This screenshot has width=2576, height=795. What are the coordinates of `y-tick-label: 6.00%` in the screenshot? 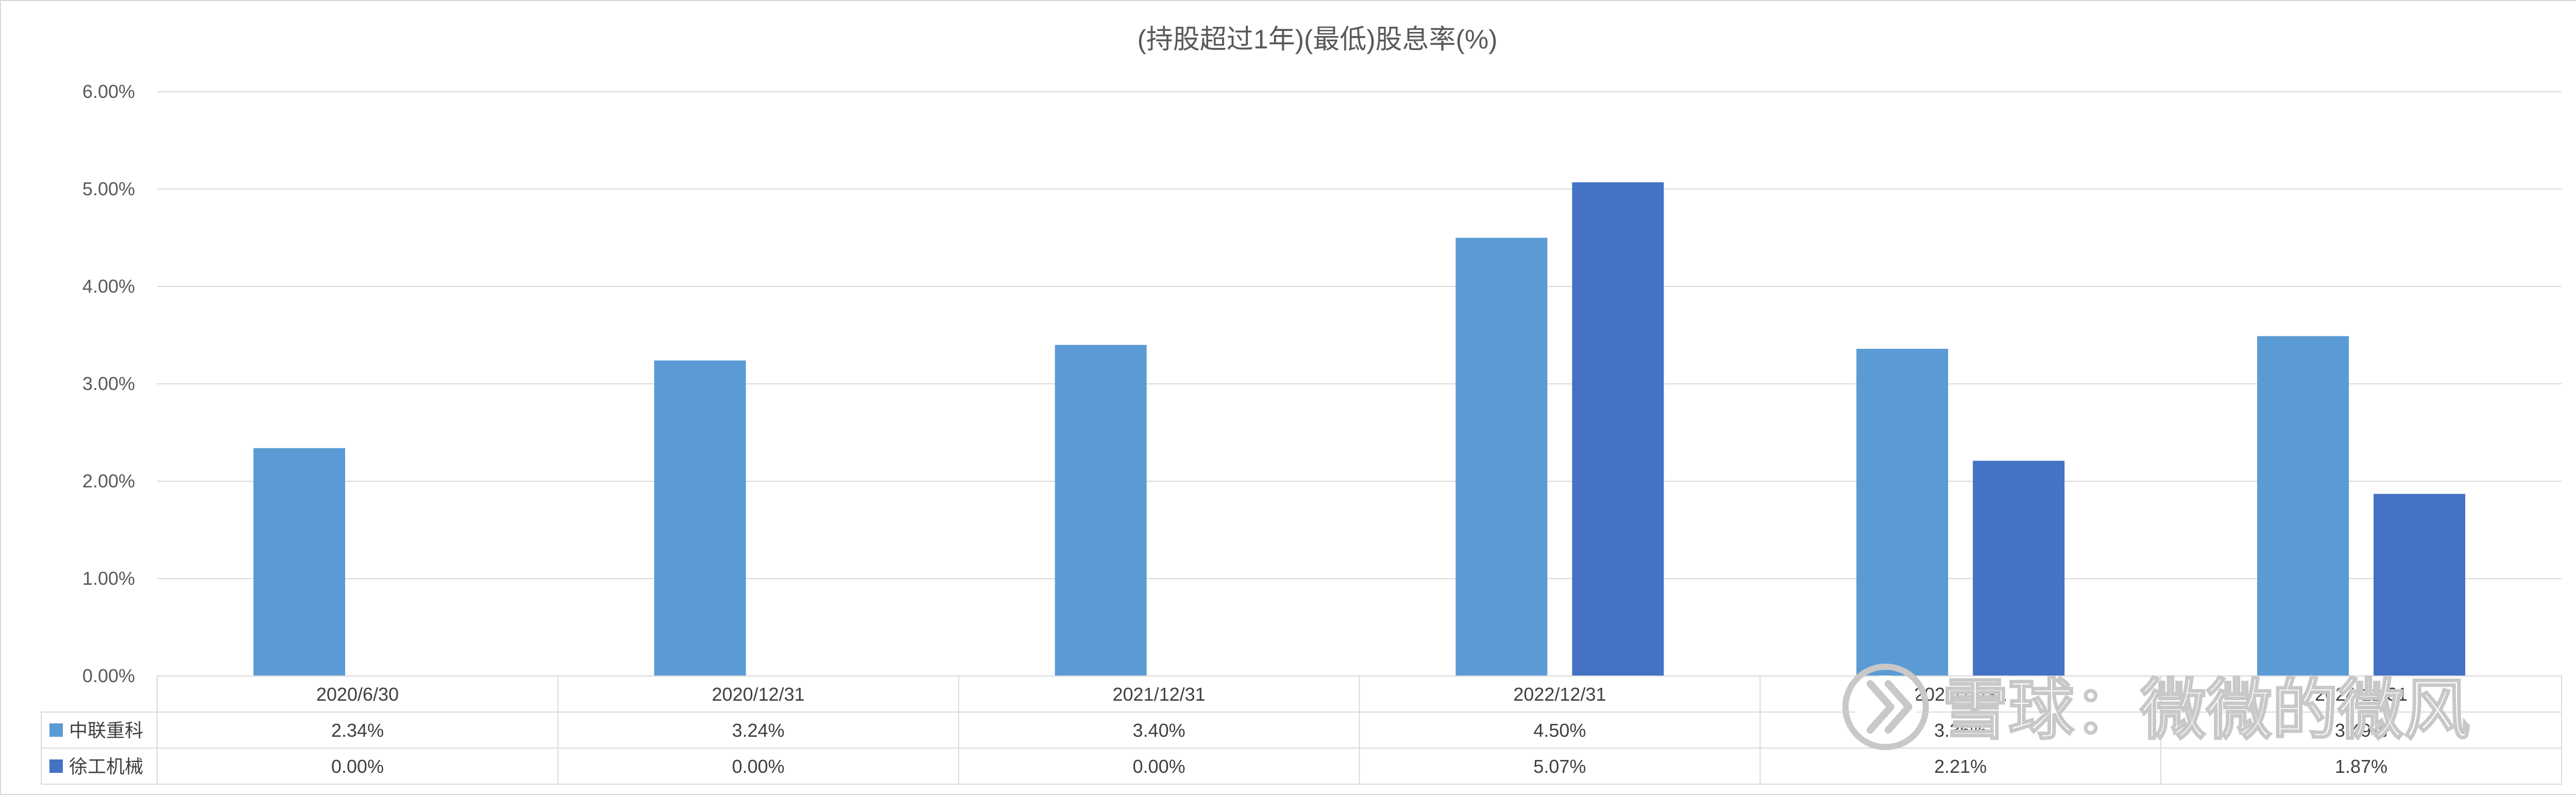 It's located at (108, 91).